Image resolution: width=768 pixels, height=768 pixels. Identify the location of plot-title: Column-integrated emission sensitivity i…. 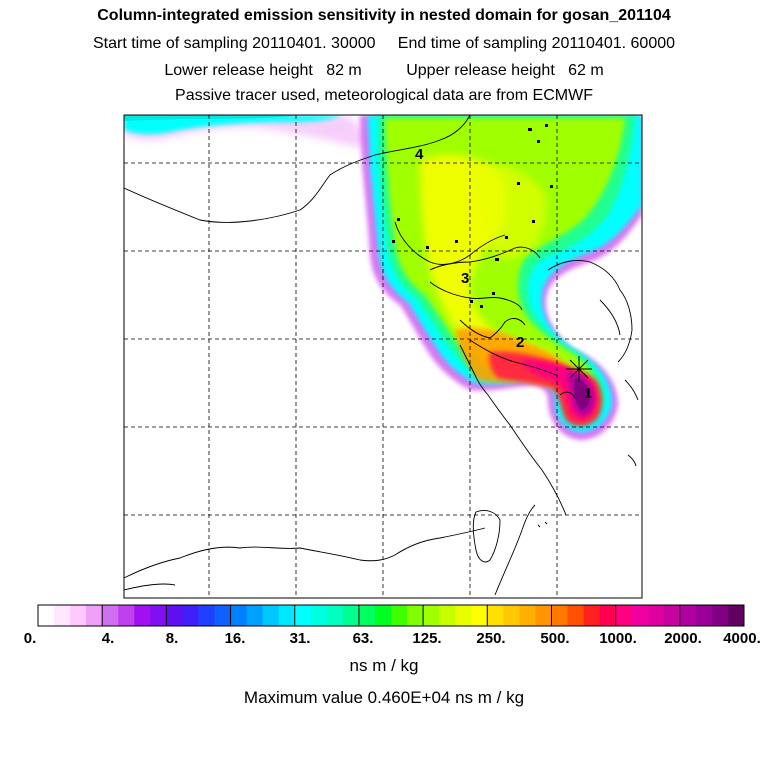
(384, 15).